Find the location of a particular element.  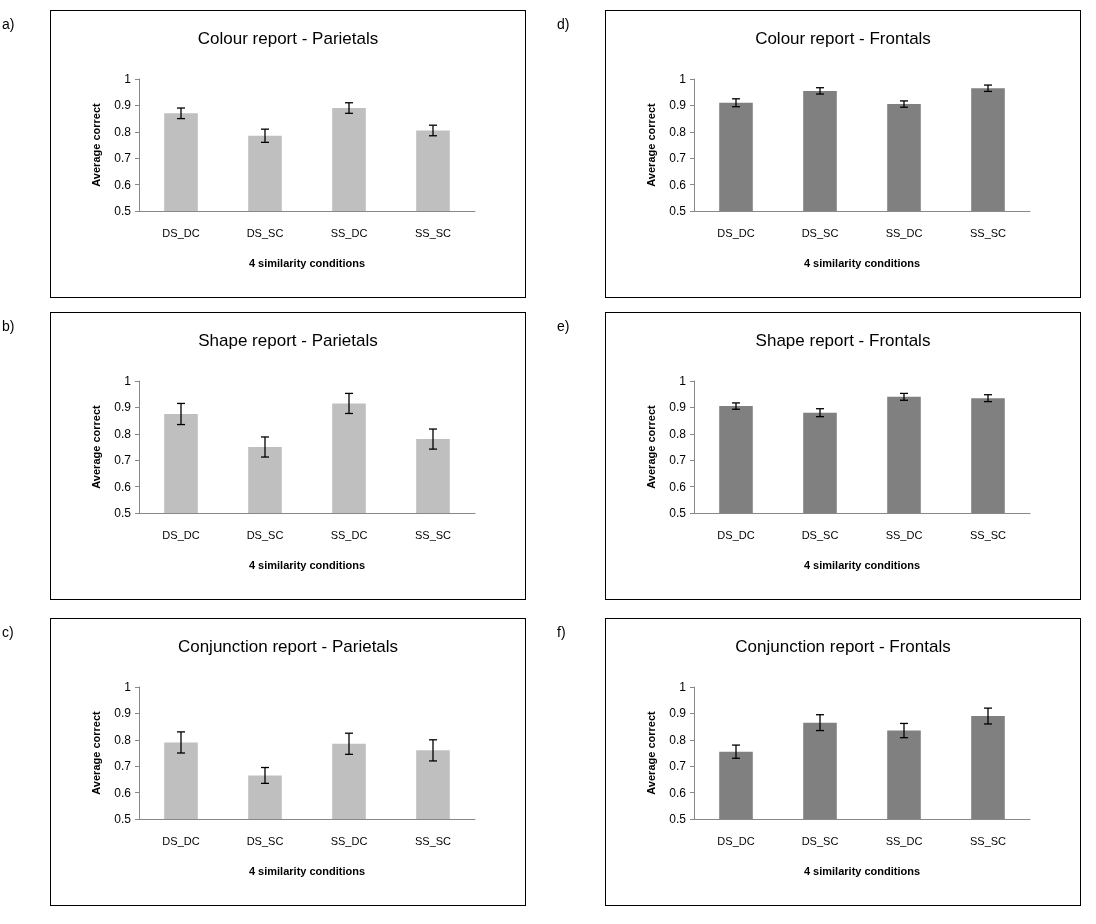

text: e) is located at coordinates (563, 326).